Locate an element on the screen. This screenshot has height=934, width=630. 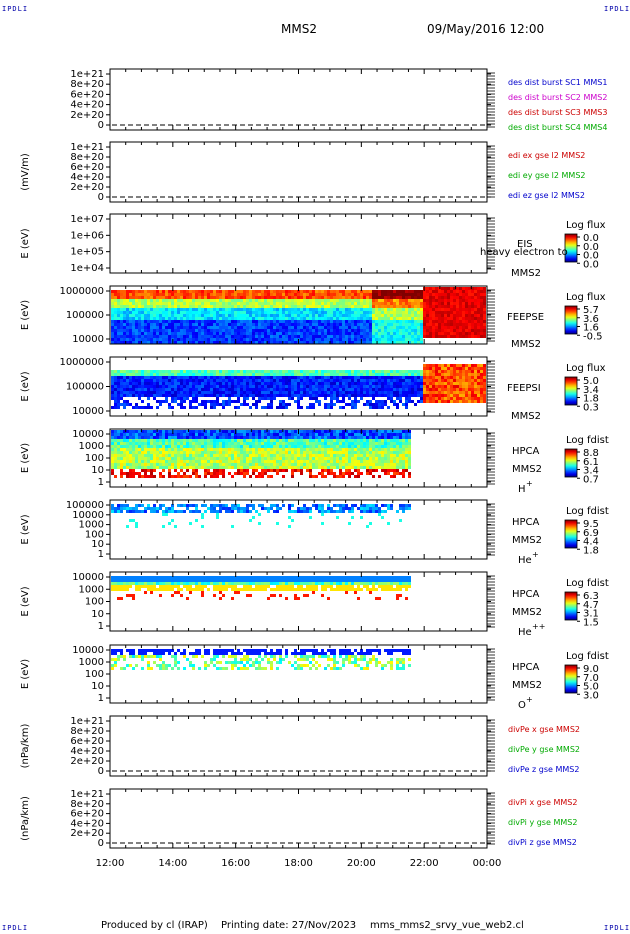
instrument-sublabel: heavy electron to is located at coordinates (524, 252).